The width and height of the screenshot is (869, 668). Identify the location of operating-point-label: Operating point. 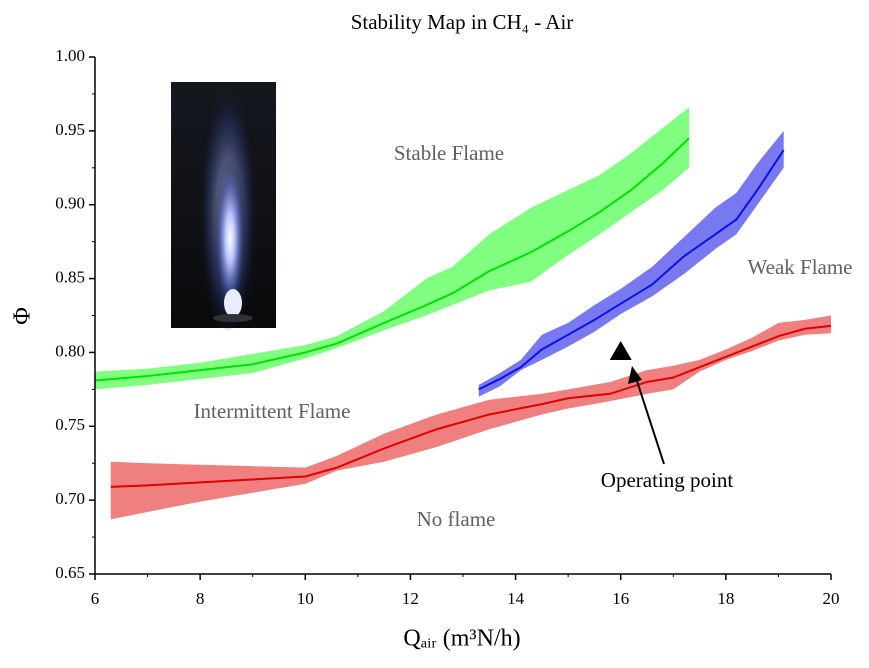
(667, 480).